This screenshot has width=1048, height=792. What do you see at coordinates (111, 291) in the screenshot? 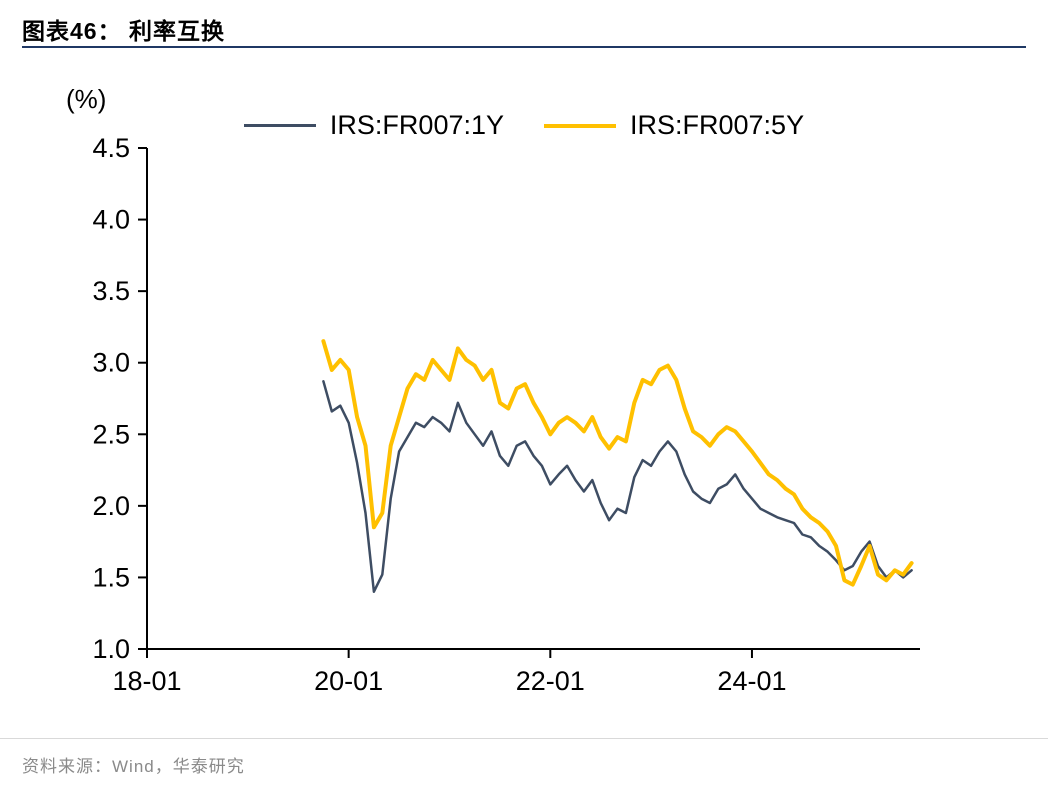
I see `svg-text: 3.5` at bounding box center [111, 291].